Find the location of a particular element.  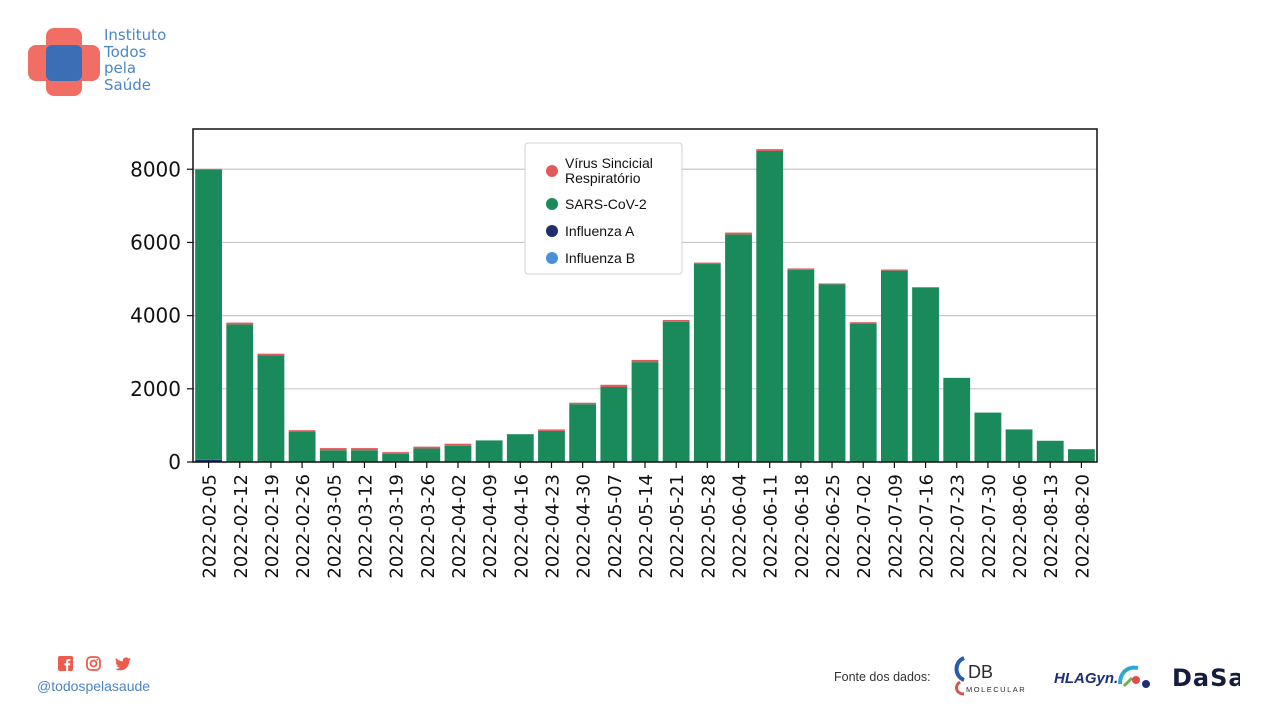

legend-box is located at coordinates (603, 208).